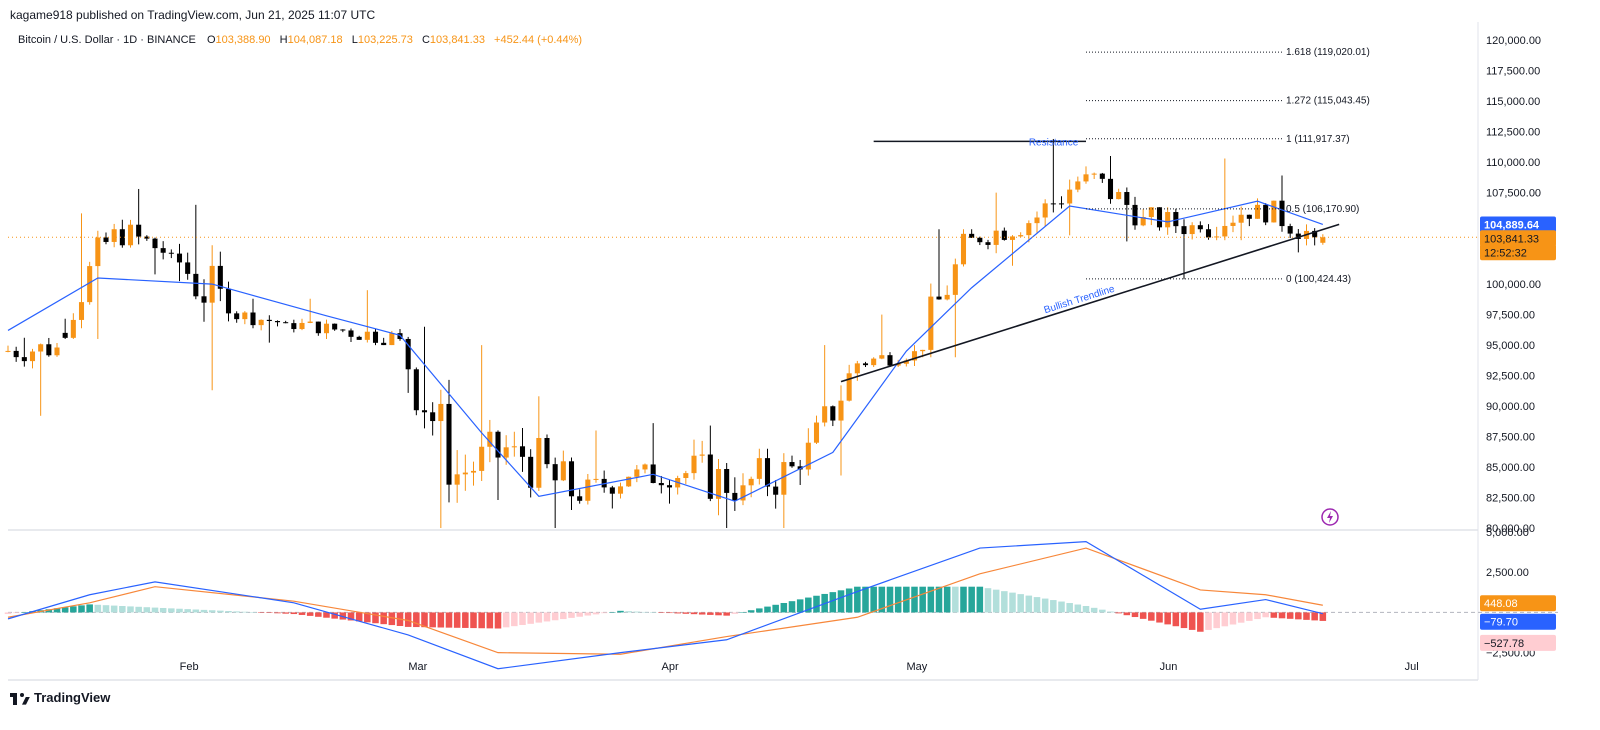 The image size is (1600, 730). I want to click on price-tick-label: 85,000.00, so click(1510, 468).